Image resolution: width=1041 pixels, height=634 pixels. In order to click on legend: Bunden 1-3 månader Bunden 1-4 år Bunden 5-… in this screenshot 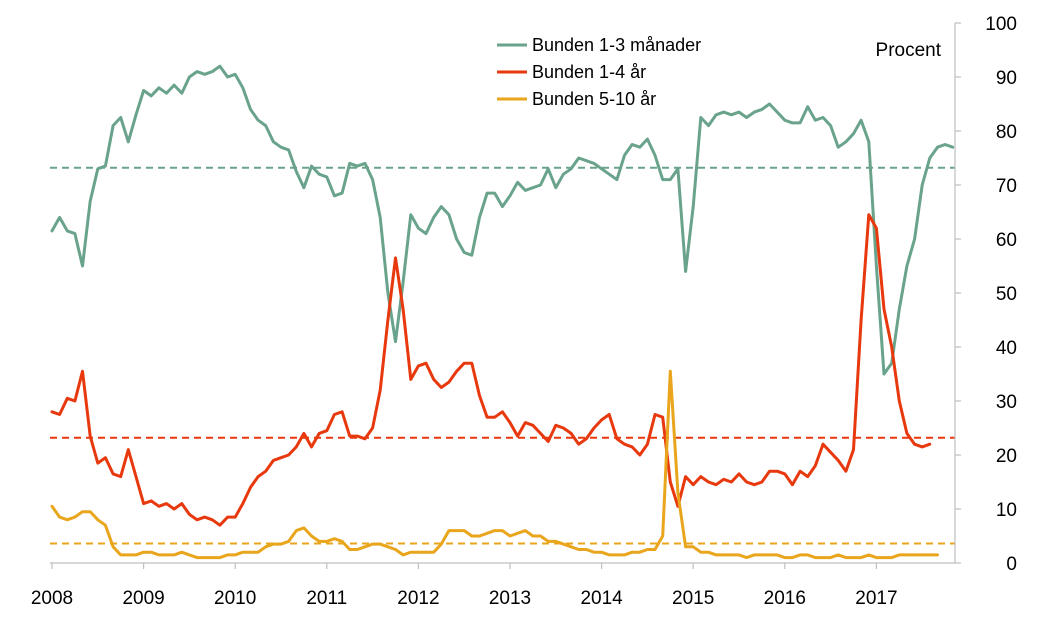, I will do `click(599, 72)`.